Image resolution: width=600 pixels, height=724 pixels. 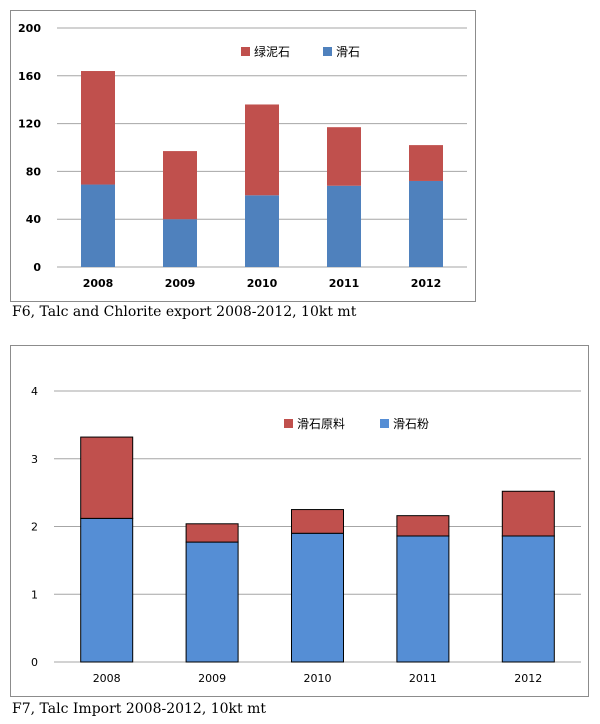 I want to click on y-tick-label: 160, so click(x=29, y=76).